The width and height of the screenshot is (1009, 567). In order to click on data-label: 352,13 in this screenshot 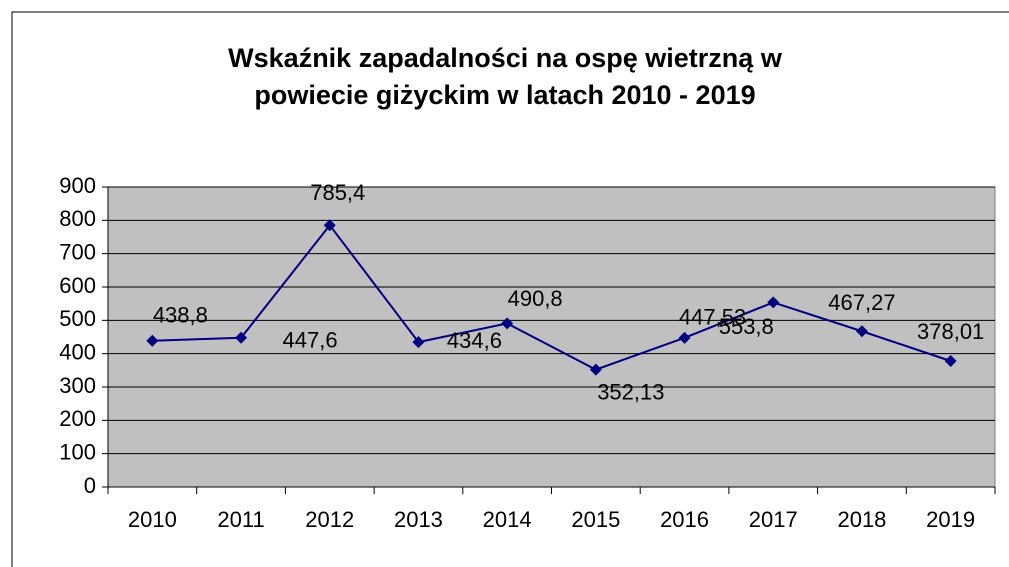, I will do `click(630, 391)`.